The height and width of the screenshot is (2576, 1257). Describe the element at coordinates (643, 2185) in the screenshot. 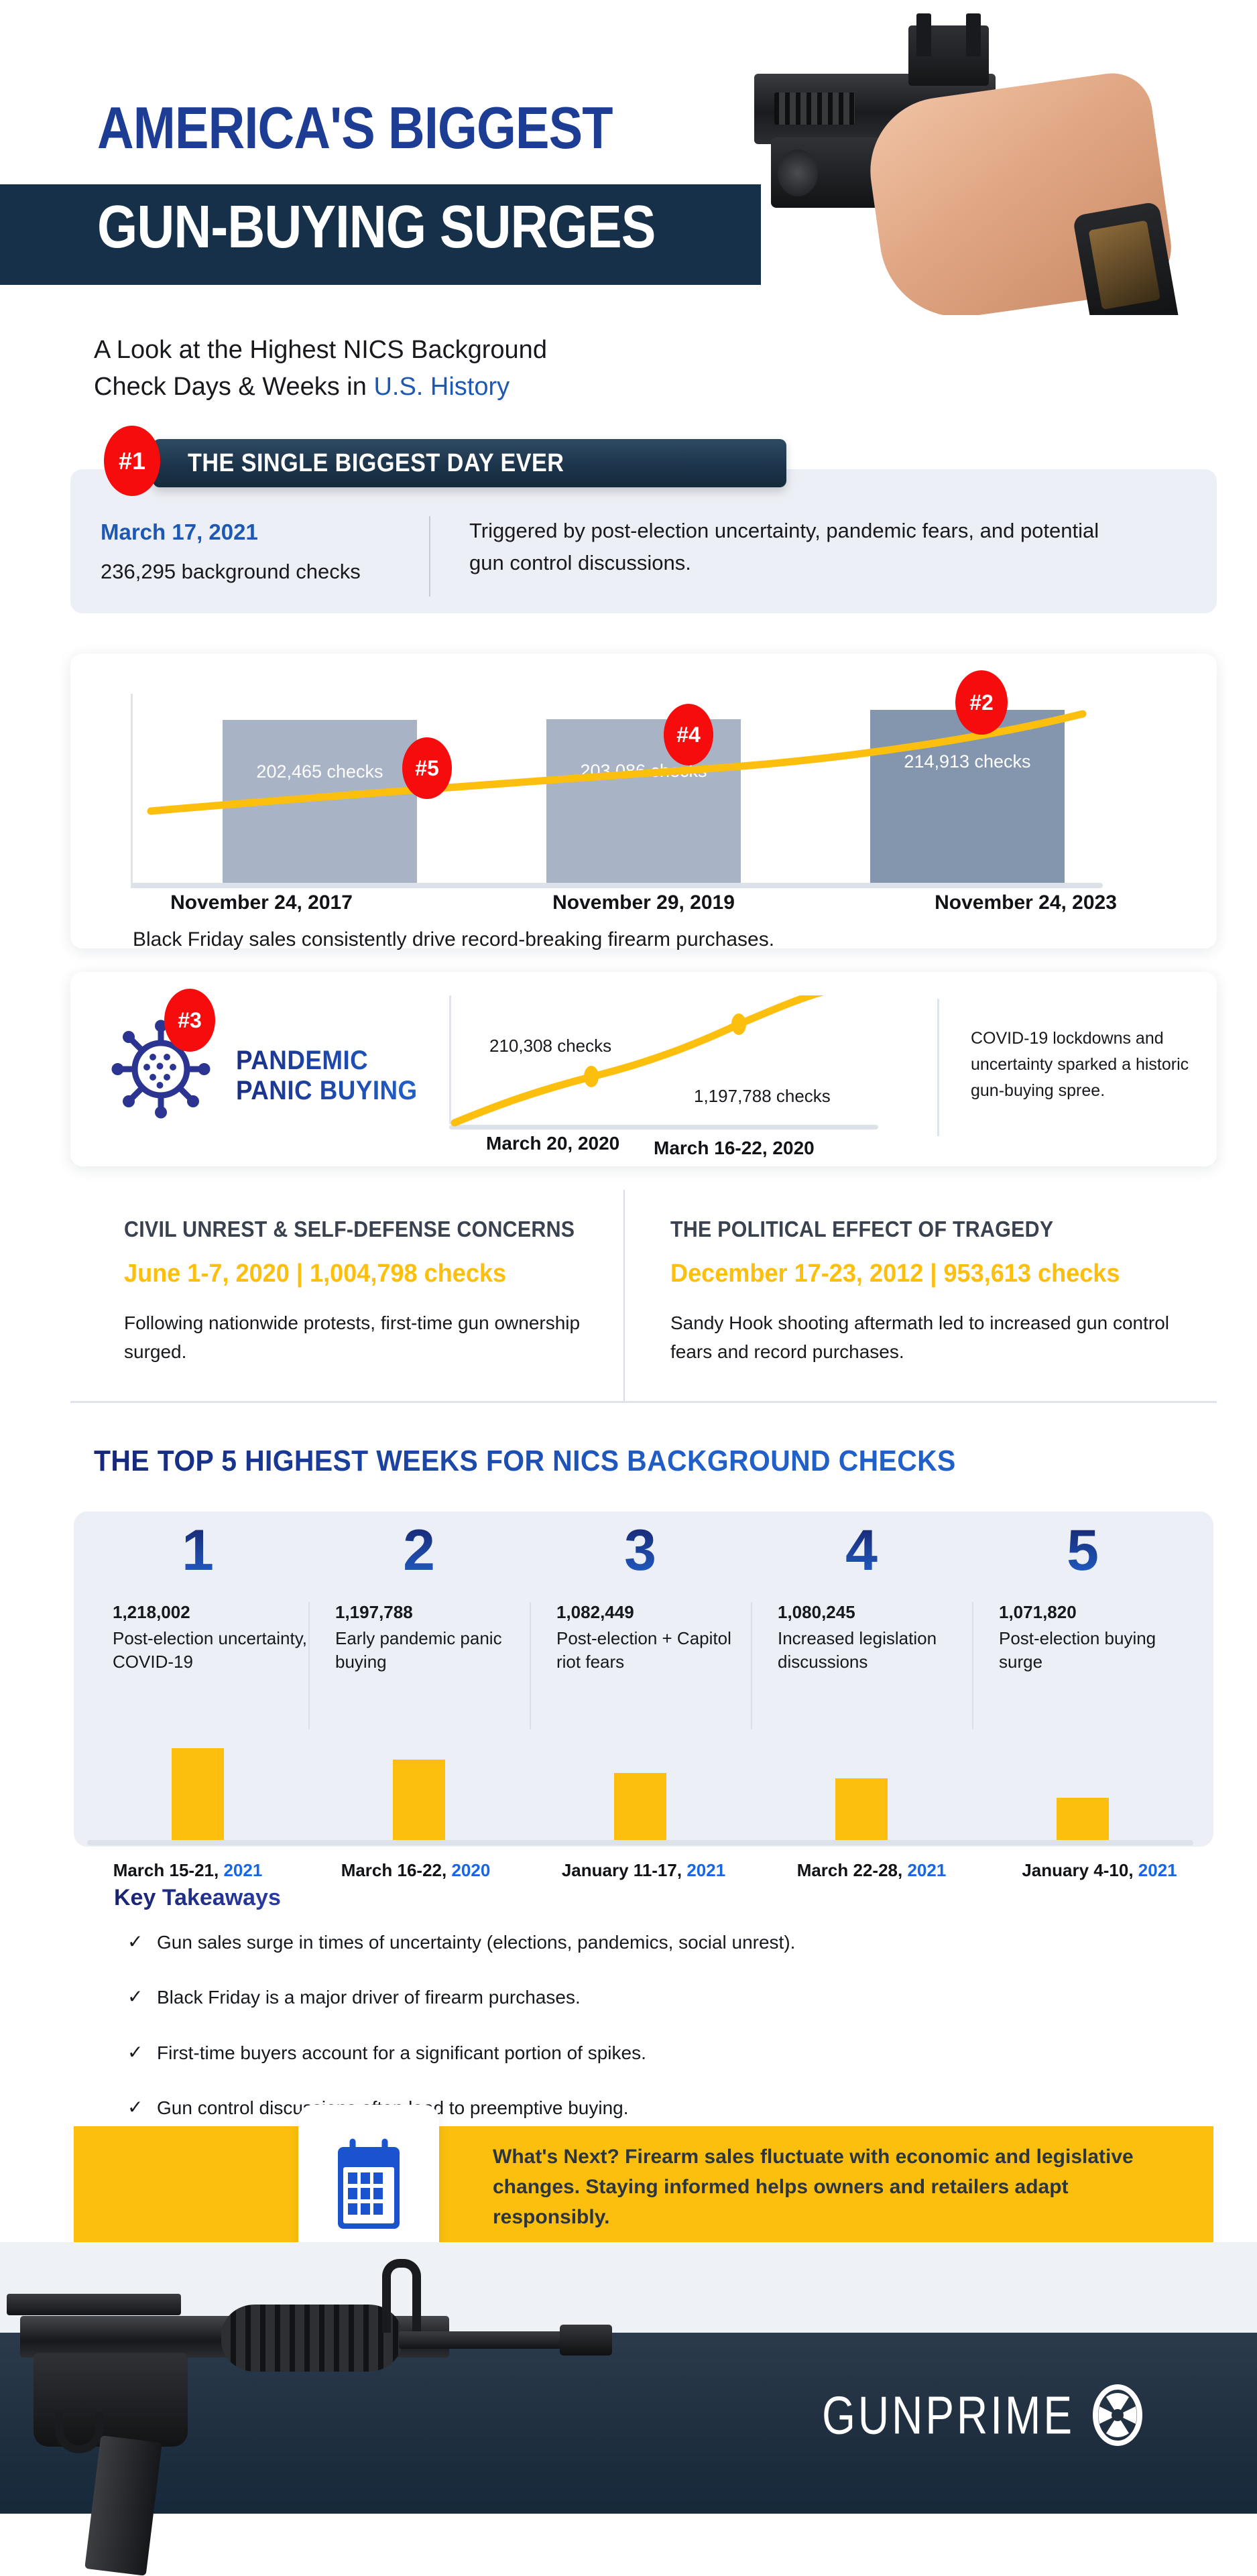

I see `cta-banner` at that location.